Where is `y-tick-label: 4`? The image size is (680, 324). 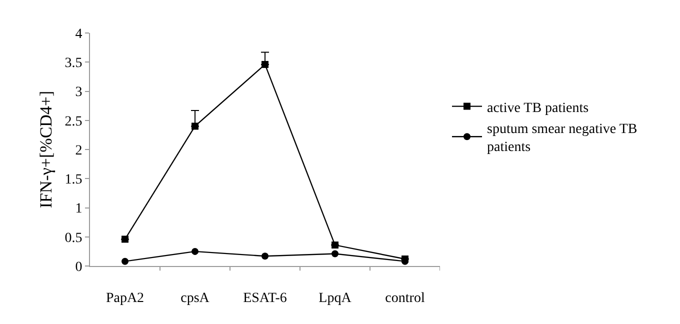 y-tick-label: 4 is located at coordinates (78, 34).